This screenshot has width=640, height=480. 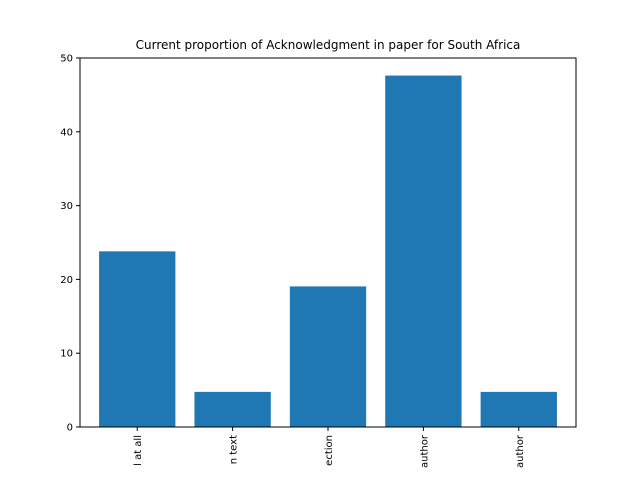 What do you see at coordinates (234, 449) in the screenshot?
I see `x-tick-label-1: n text` at bounding box center [234, 449].